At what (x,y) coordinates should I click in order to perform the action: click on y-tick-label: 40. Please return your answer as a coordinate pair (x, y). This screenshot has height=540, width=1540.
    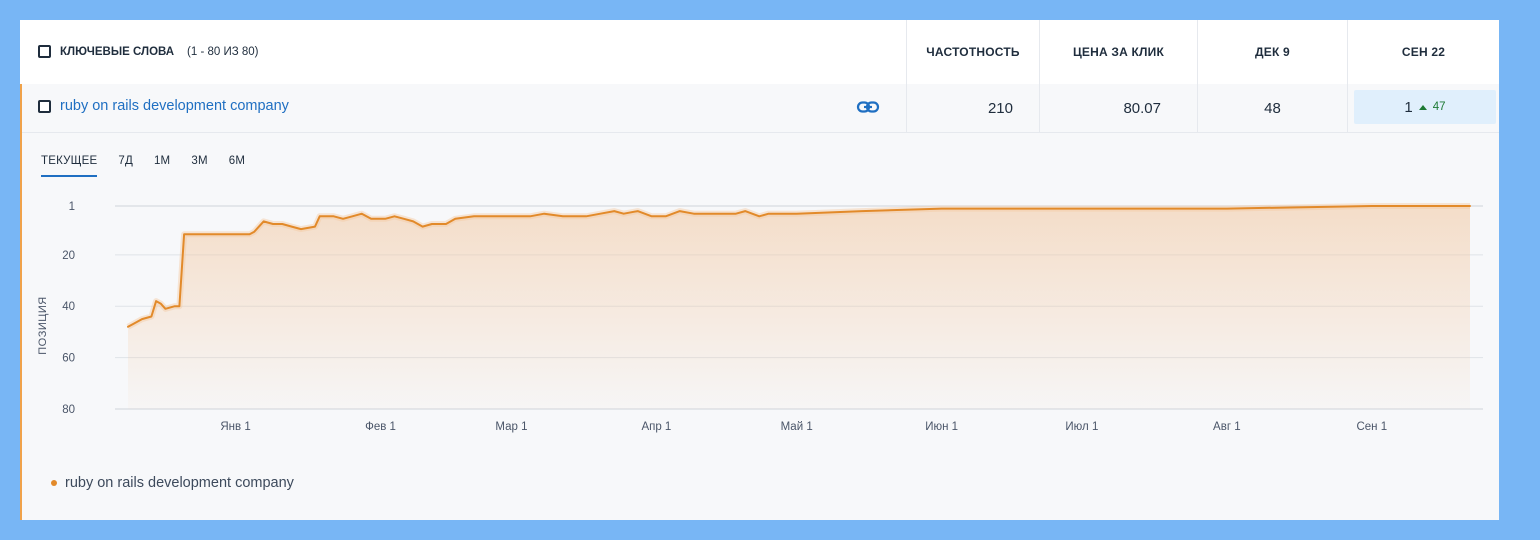
    Looking at the image, I should click on (68, 307).